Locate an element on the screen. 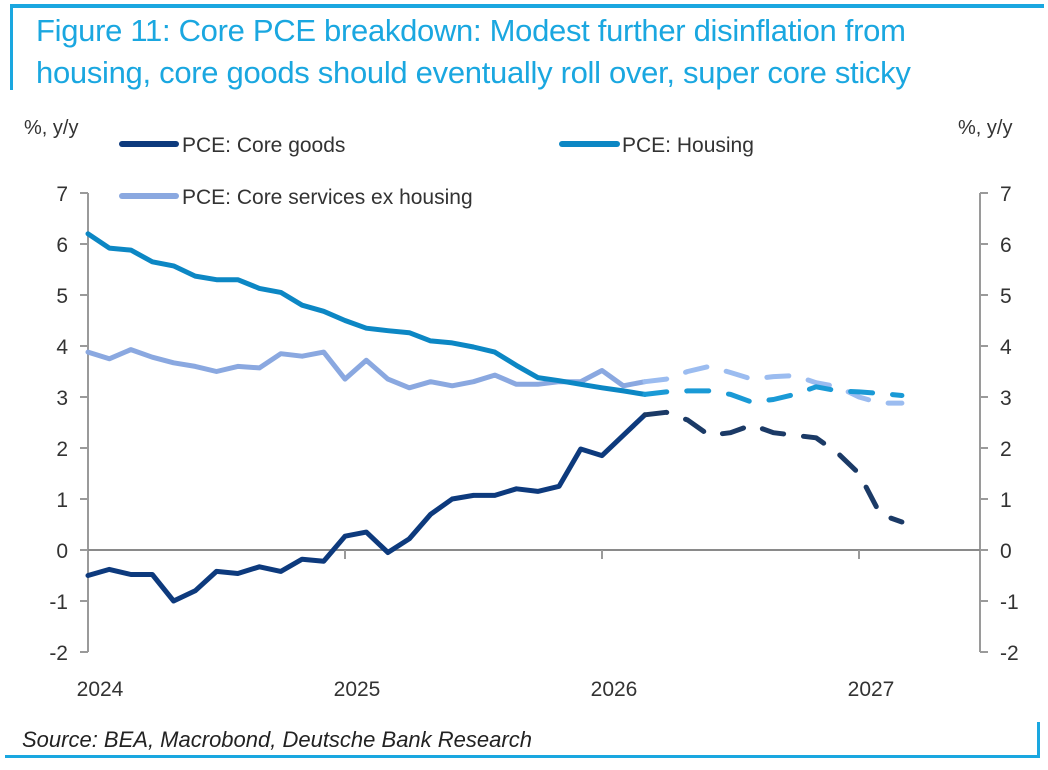 The image size is (1048, 770). legend-label-core-goods: PCE: Core goods is located at coordinates (263, 145).